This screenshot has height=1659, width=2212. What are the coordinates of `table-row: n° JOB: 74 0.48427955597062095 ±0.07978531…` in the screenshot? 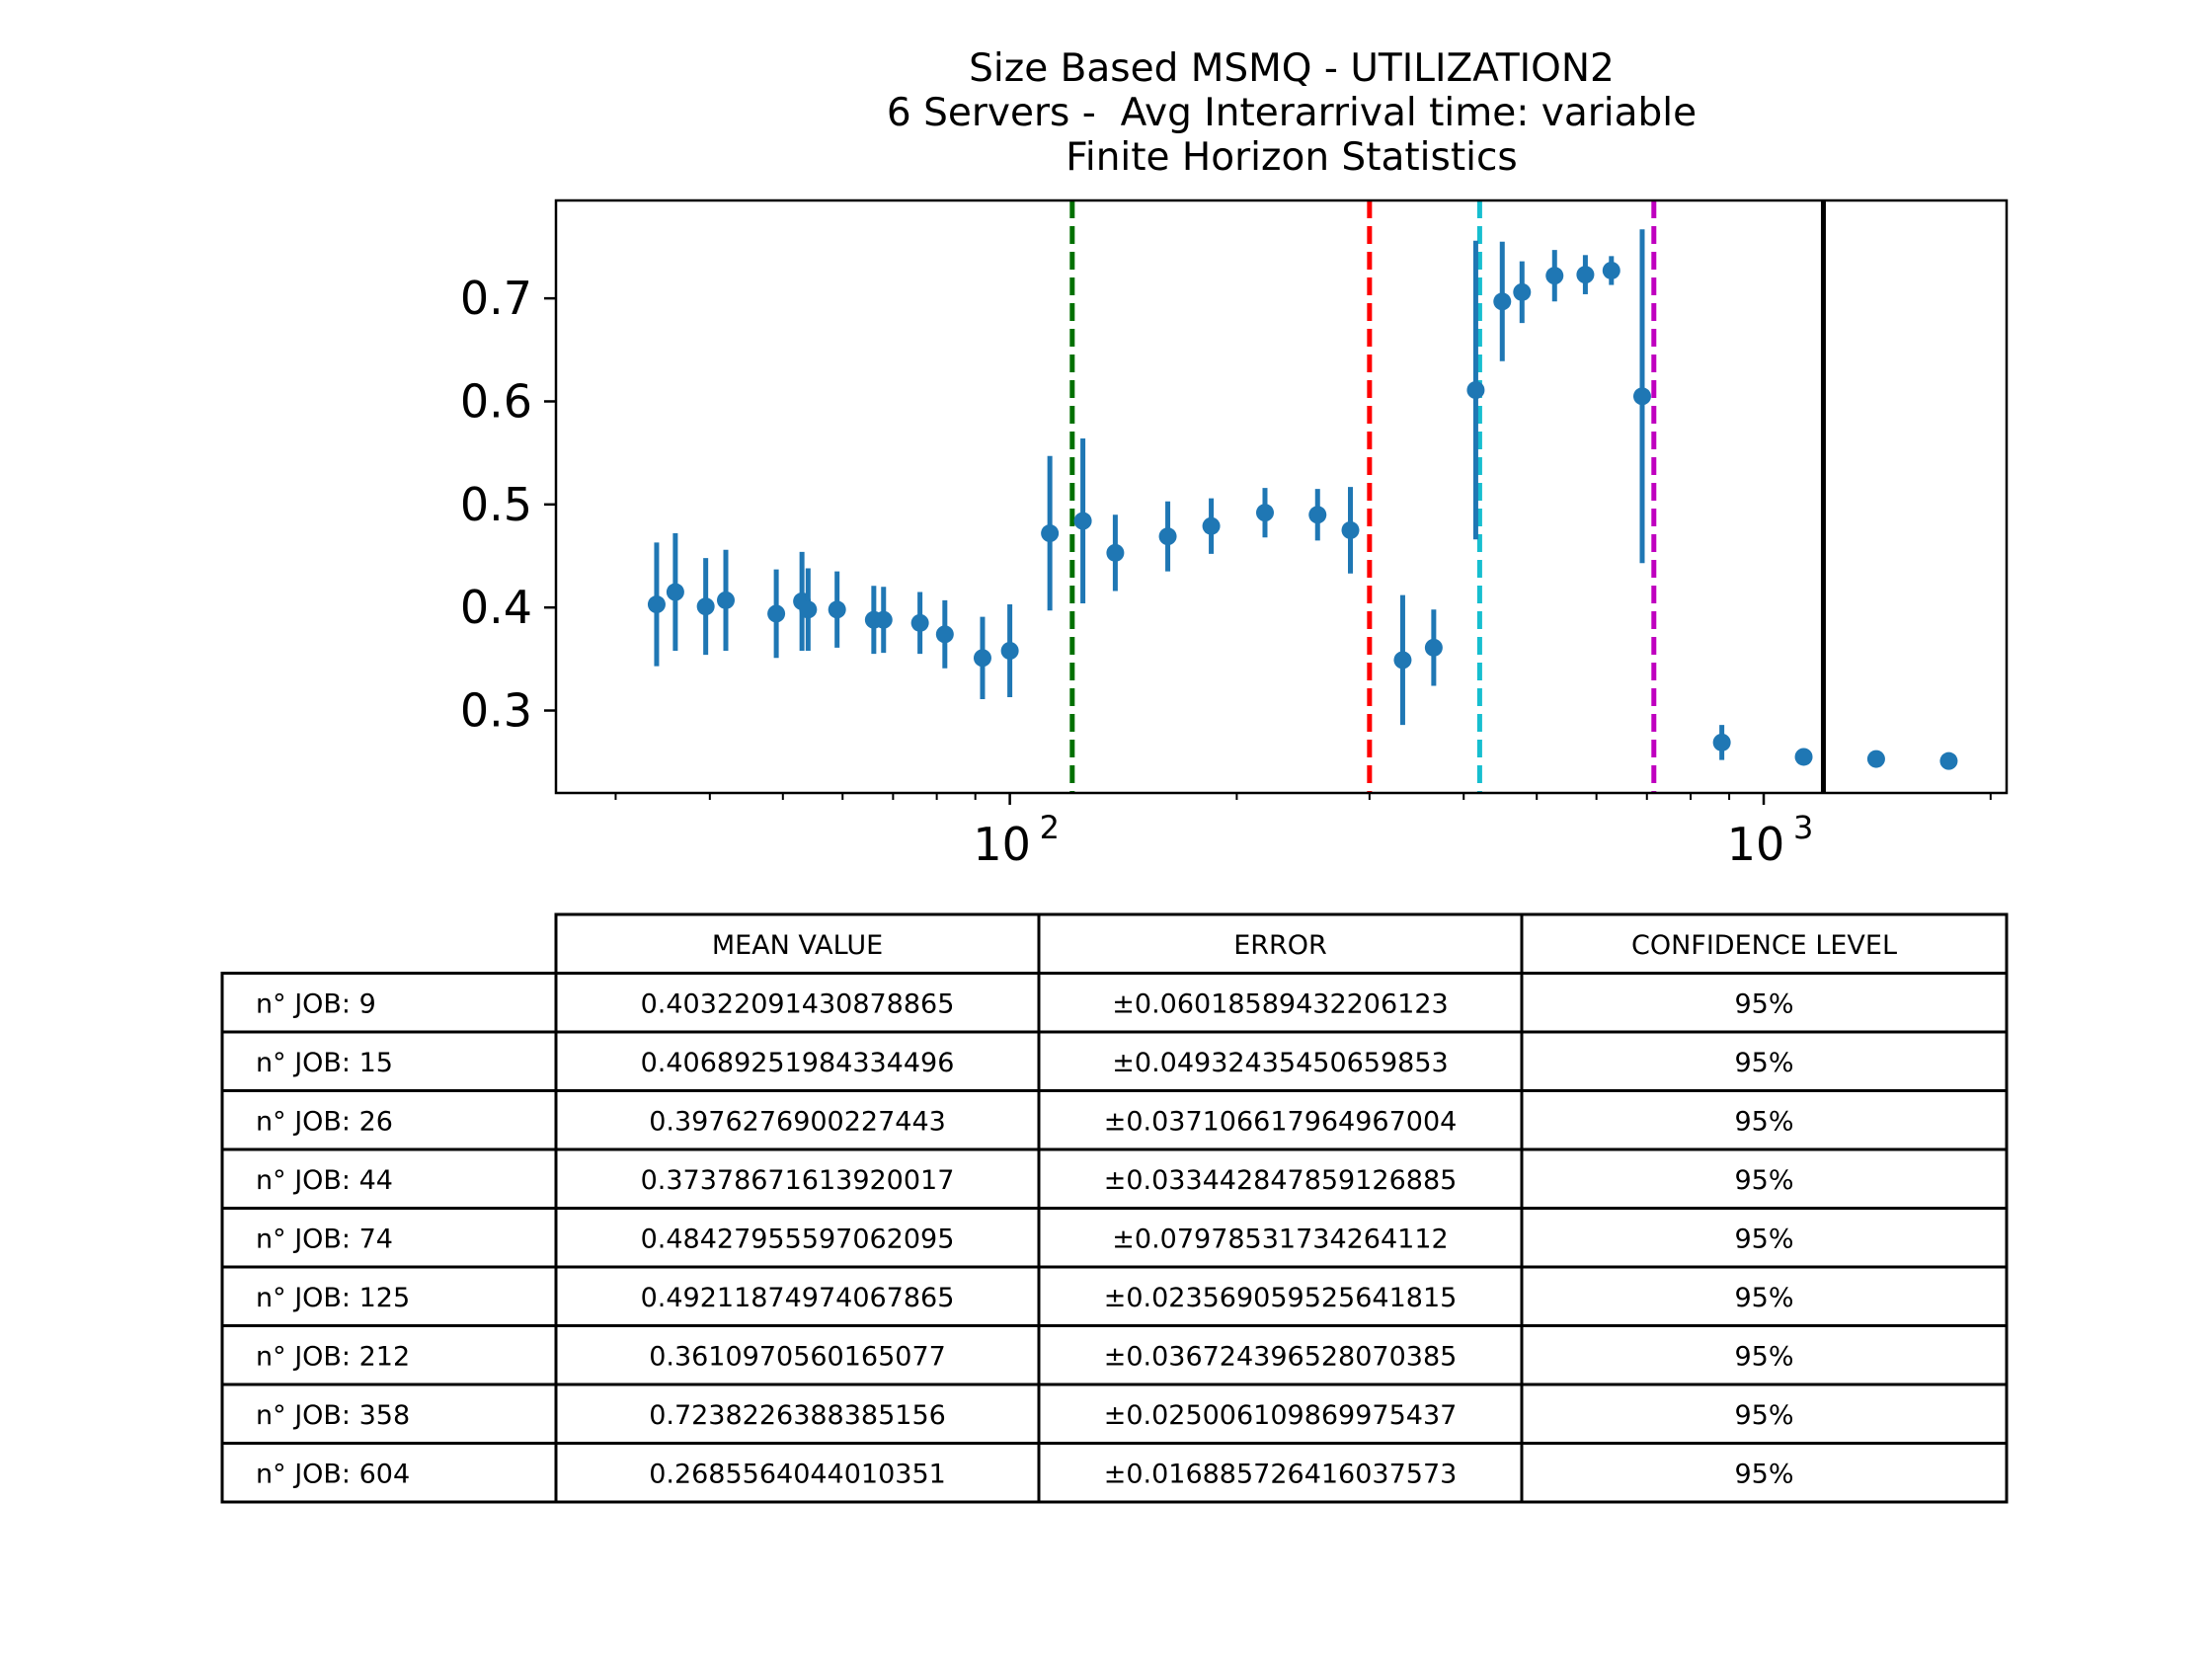 It's located at (1114, 1238).